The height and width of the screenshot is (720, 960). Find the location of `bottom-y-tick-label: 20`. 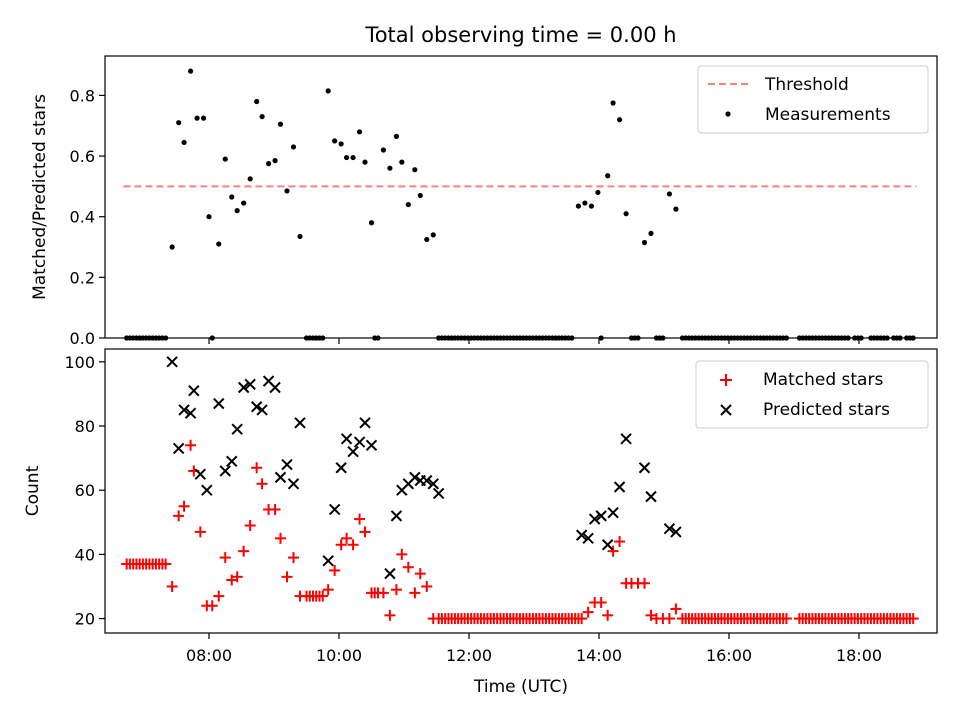

bottom-y-tick-label: 20 is located at coordinates (85, 619).